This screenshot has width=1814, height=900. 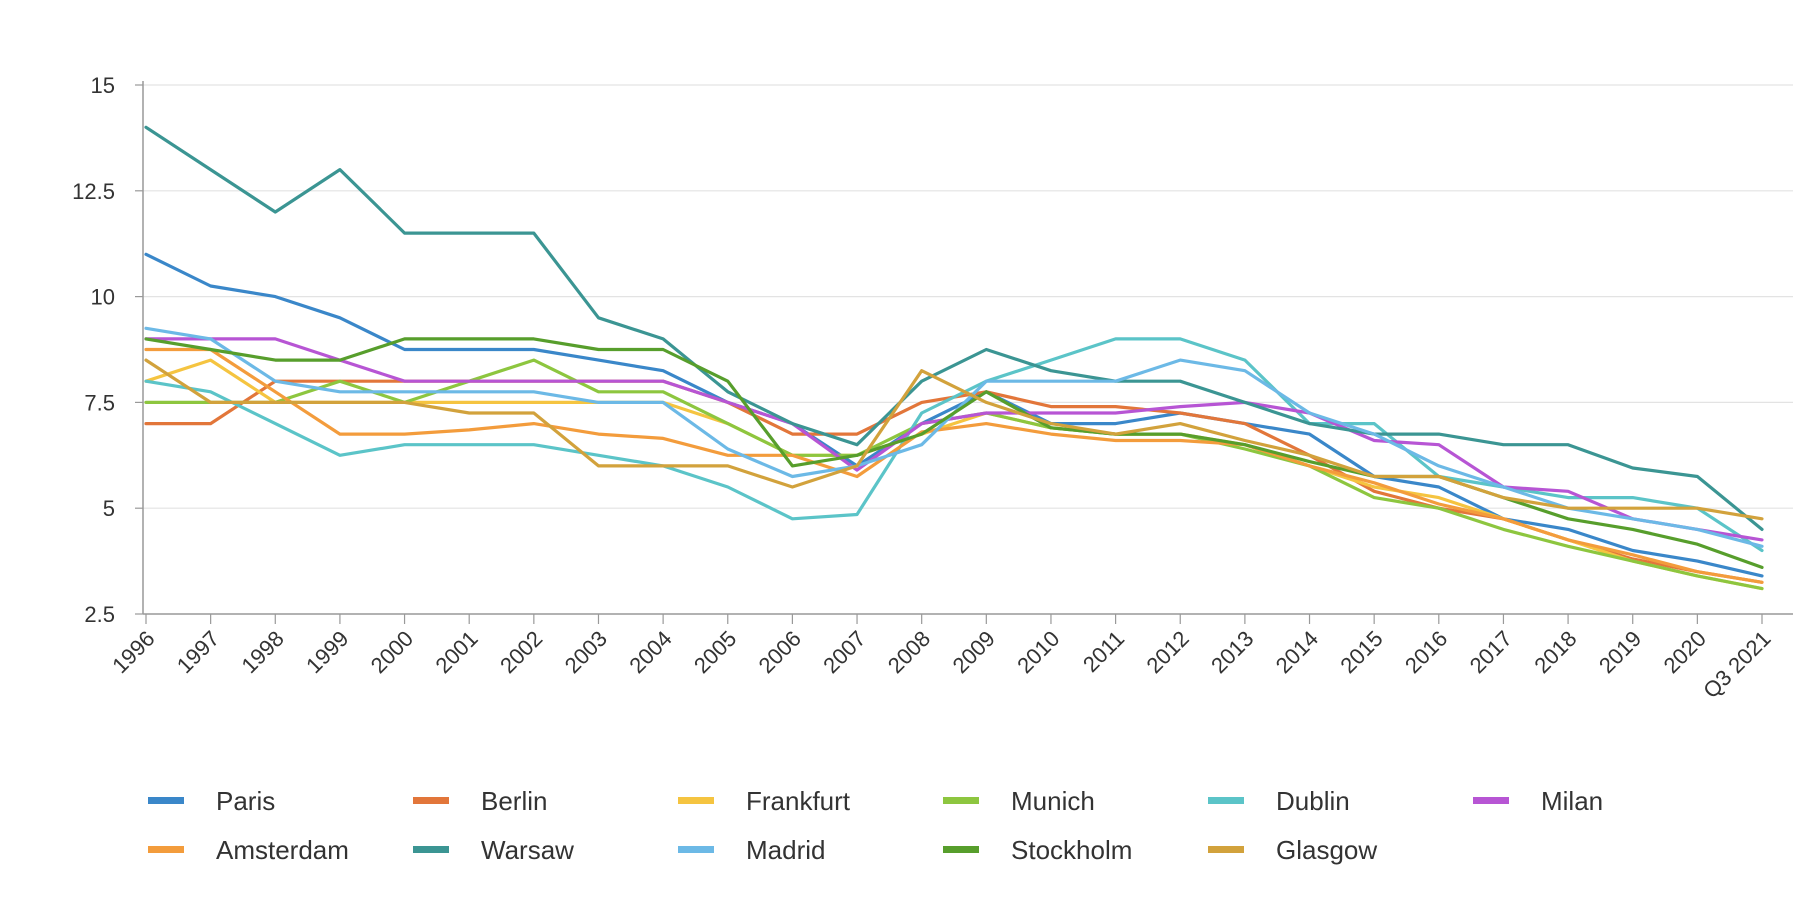 What do you see at coordinates (1053, 801) in the screenshot?
I see `legend-label: Munich` at bounding box center [1053, 801].